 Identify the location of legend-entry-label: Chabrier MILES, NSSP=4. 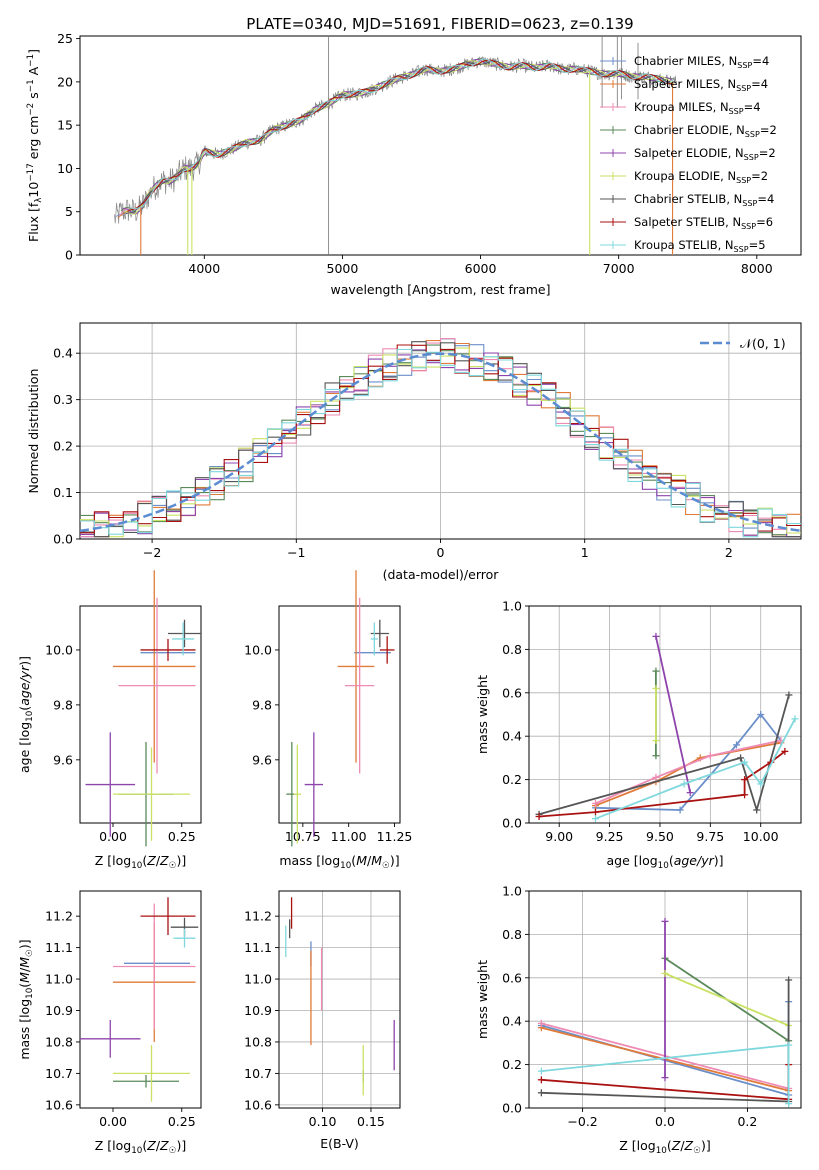
(701, 62).